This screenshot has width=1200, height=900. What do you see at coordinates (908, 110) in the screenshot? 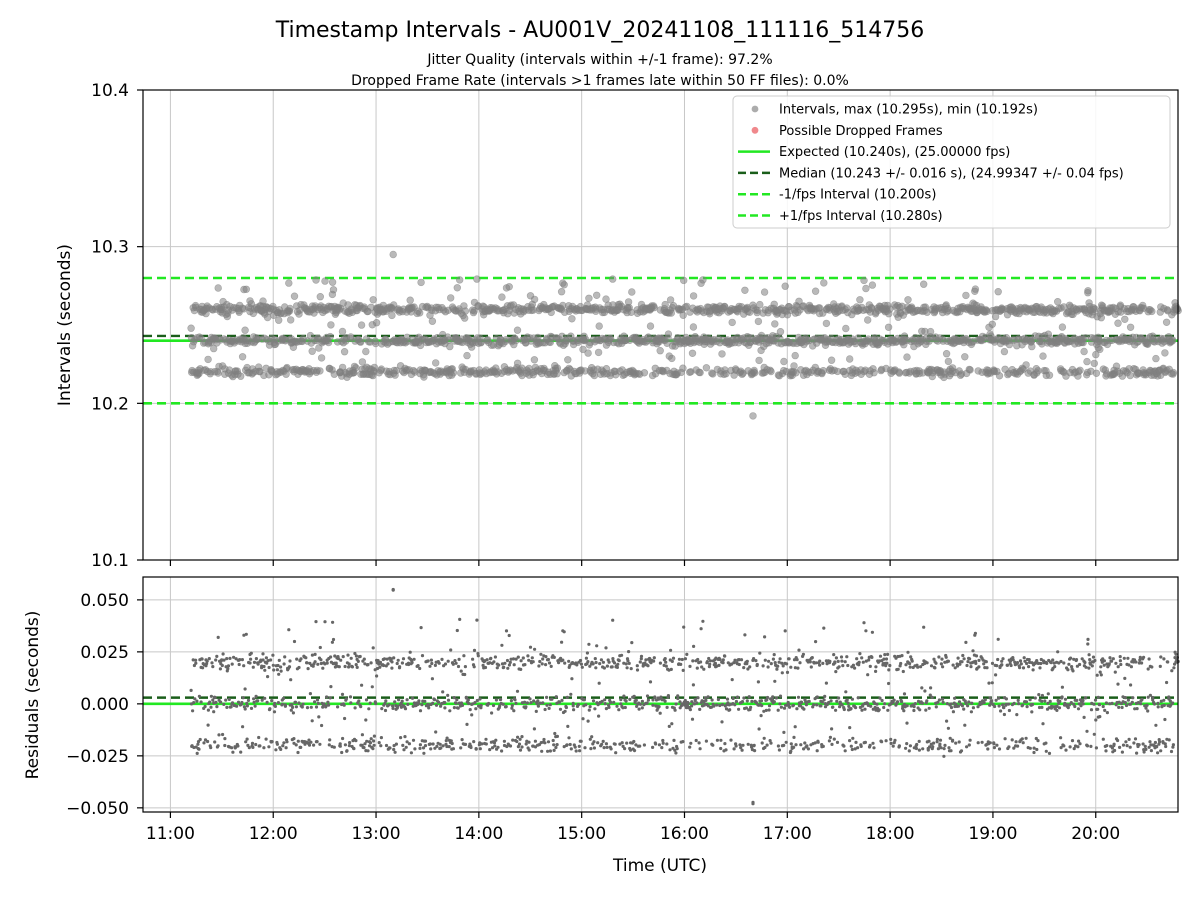
I see `legend-label: Intervals, max (10.295s), min (10.192s)` at bounding box center [908, 110].